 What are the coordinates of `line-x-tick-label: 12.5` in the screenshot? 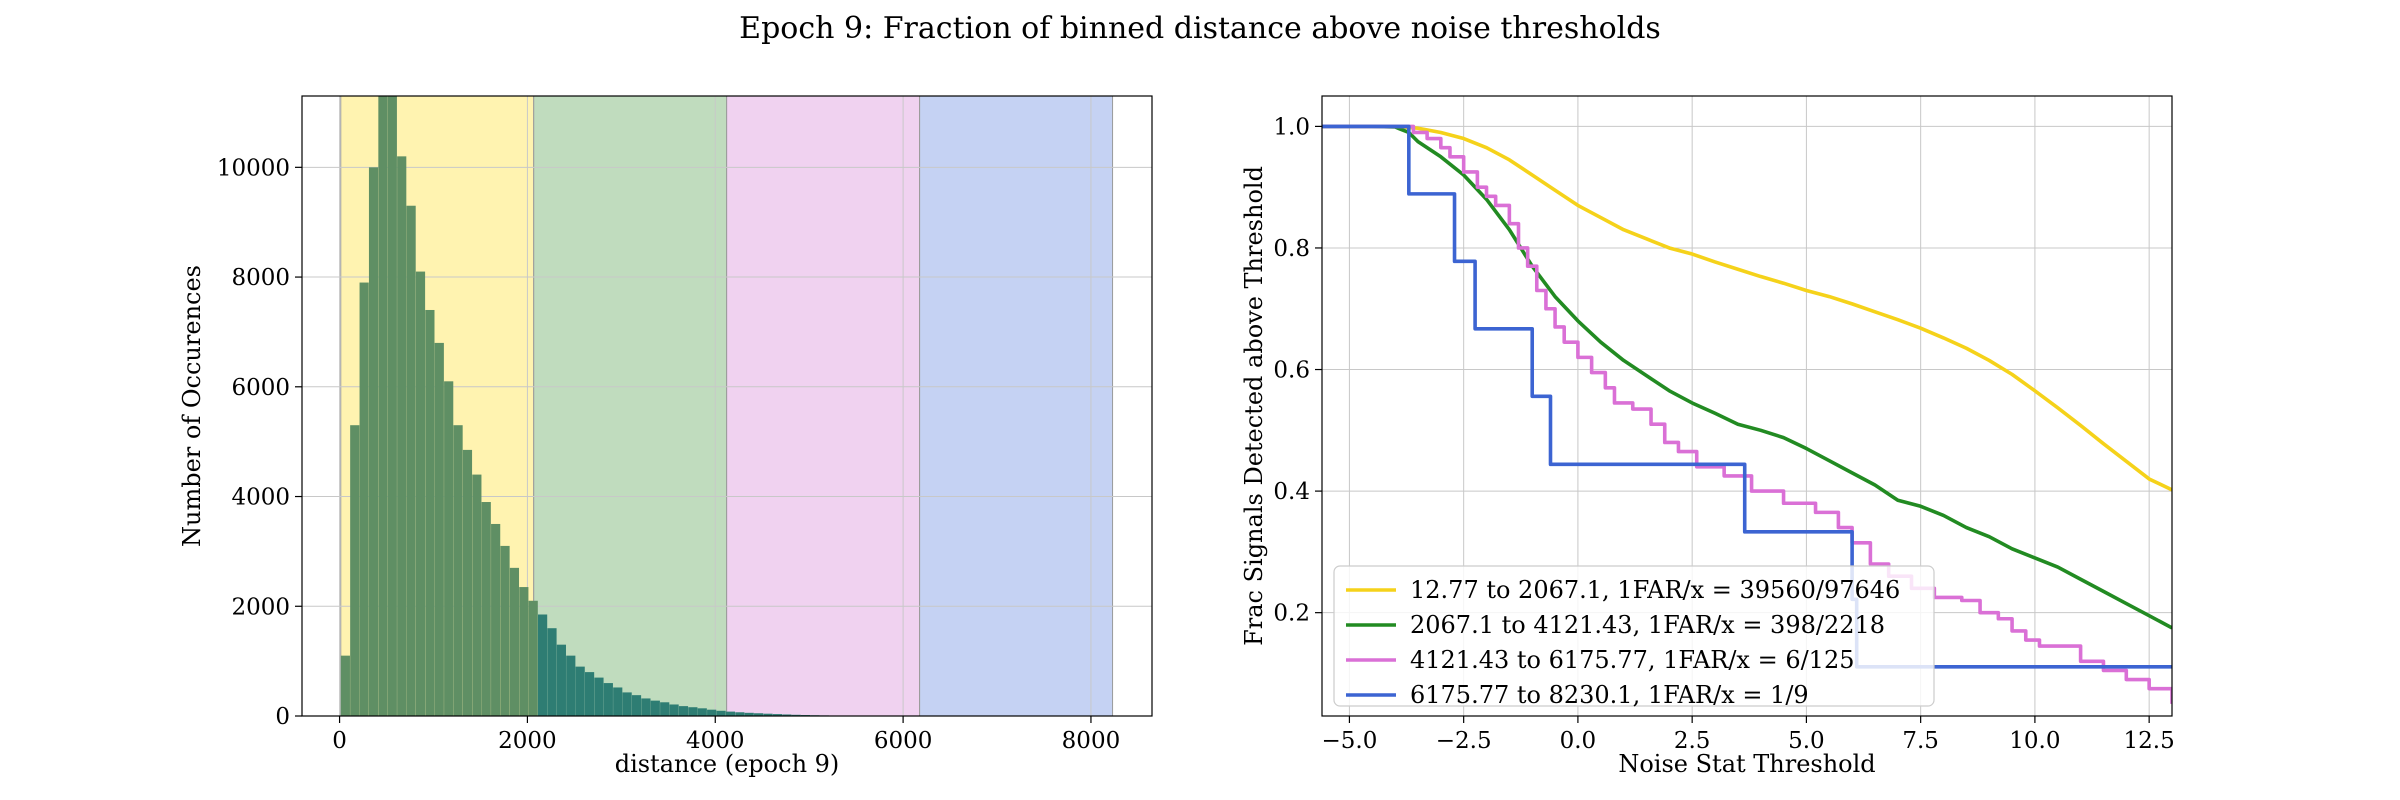 It's located at (2149, 741).